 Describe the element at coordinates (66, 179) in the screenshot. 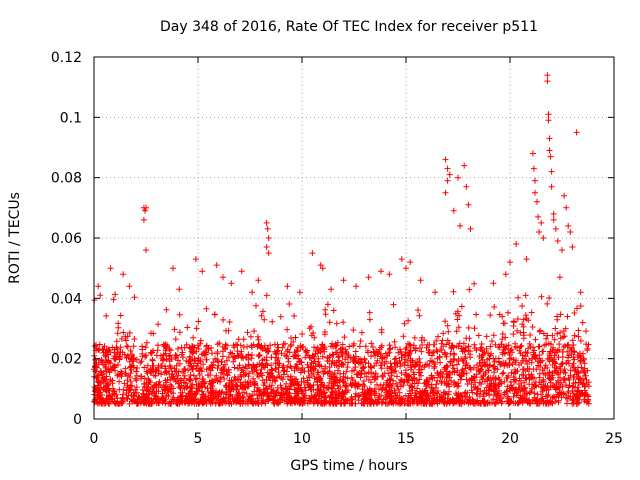

I see `y-tick-label: 0.08` at that location.